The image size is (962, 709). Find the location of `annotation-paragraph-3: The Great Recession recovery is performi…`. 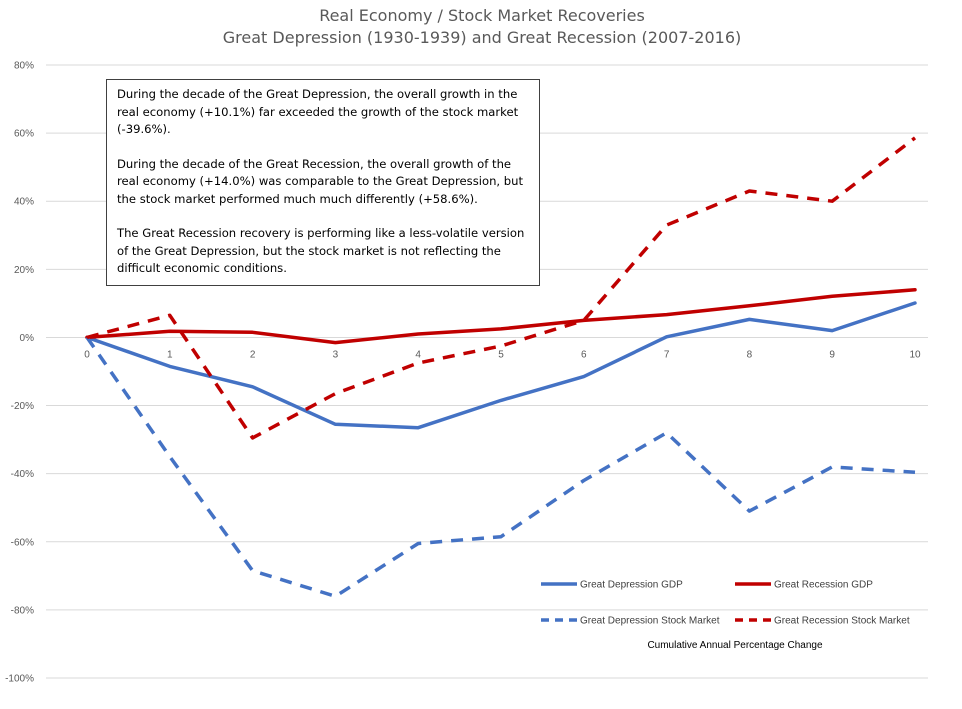

annotation-paragraph-3: The Great Recession recovery is performi… is located at coordinates (321, 250).